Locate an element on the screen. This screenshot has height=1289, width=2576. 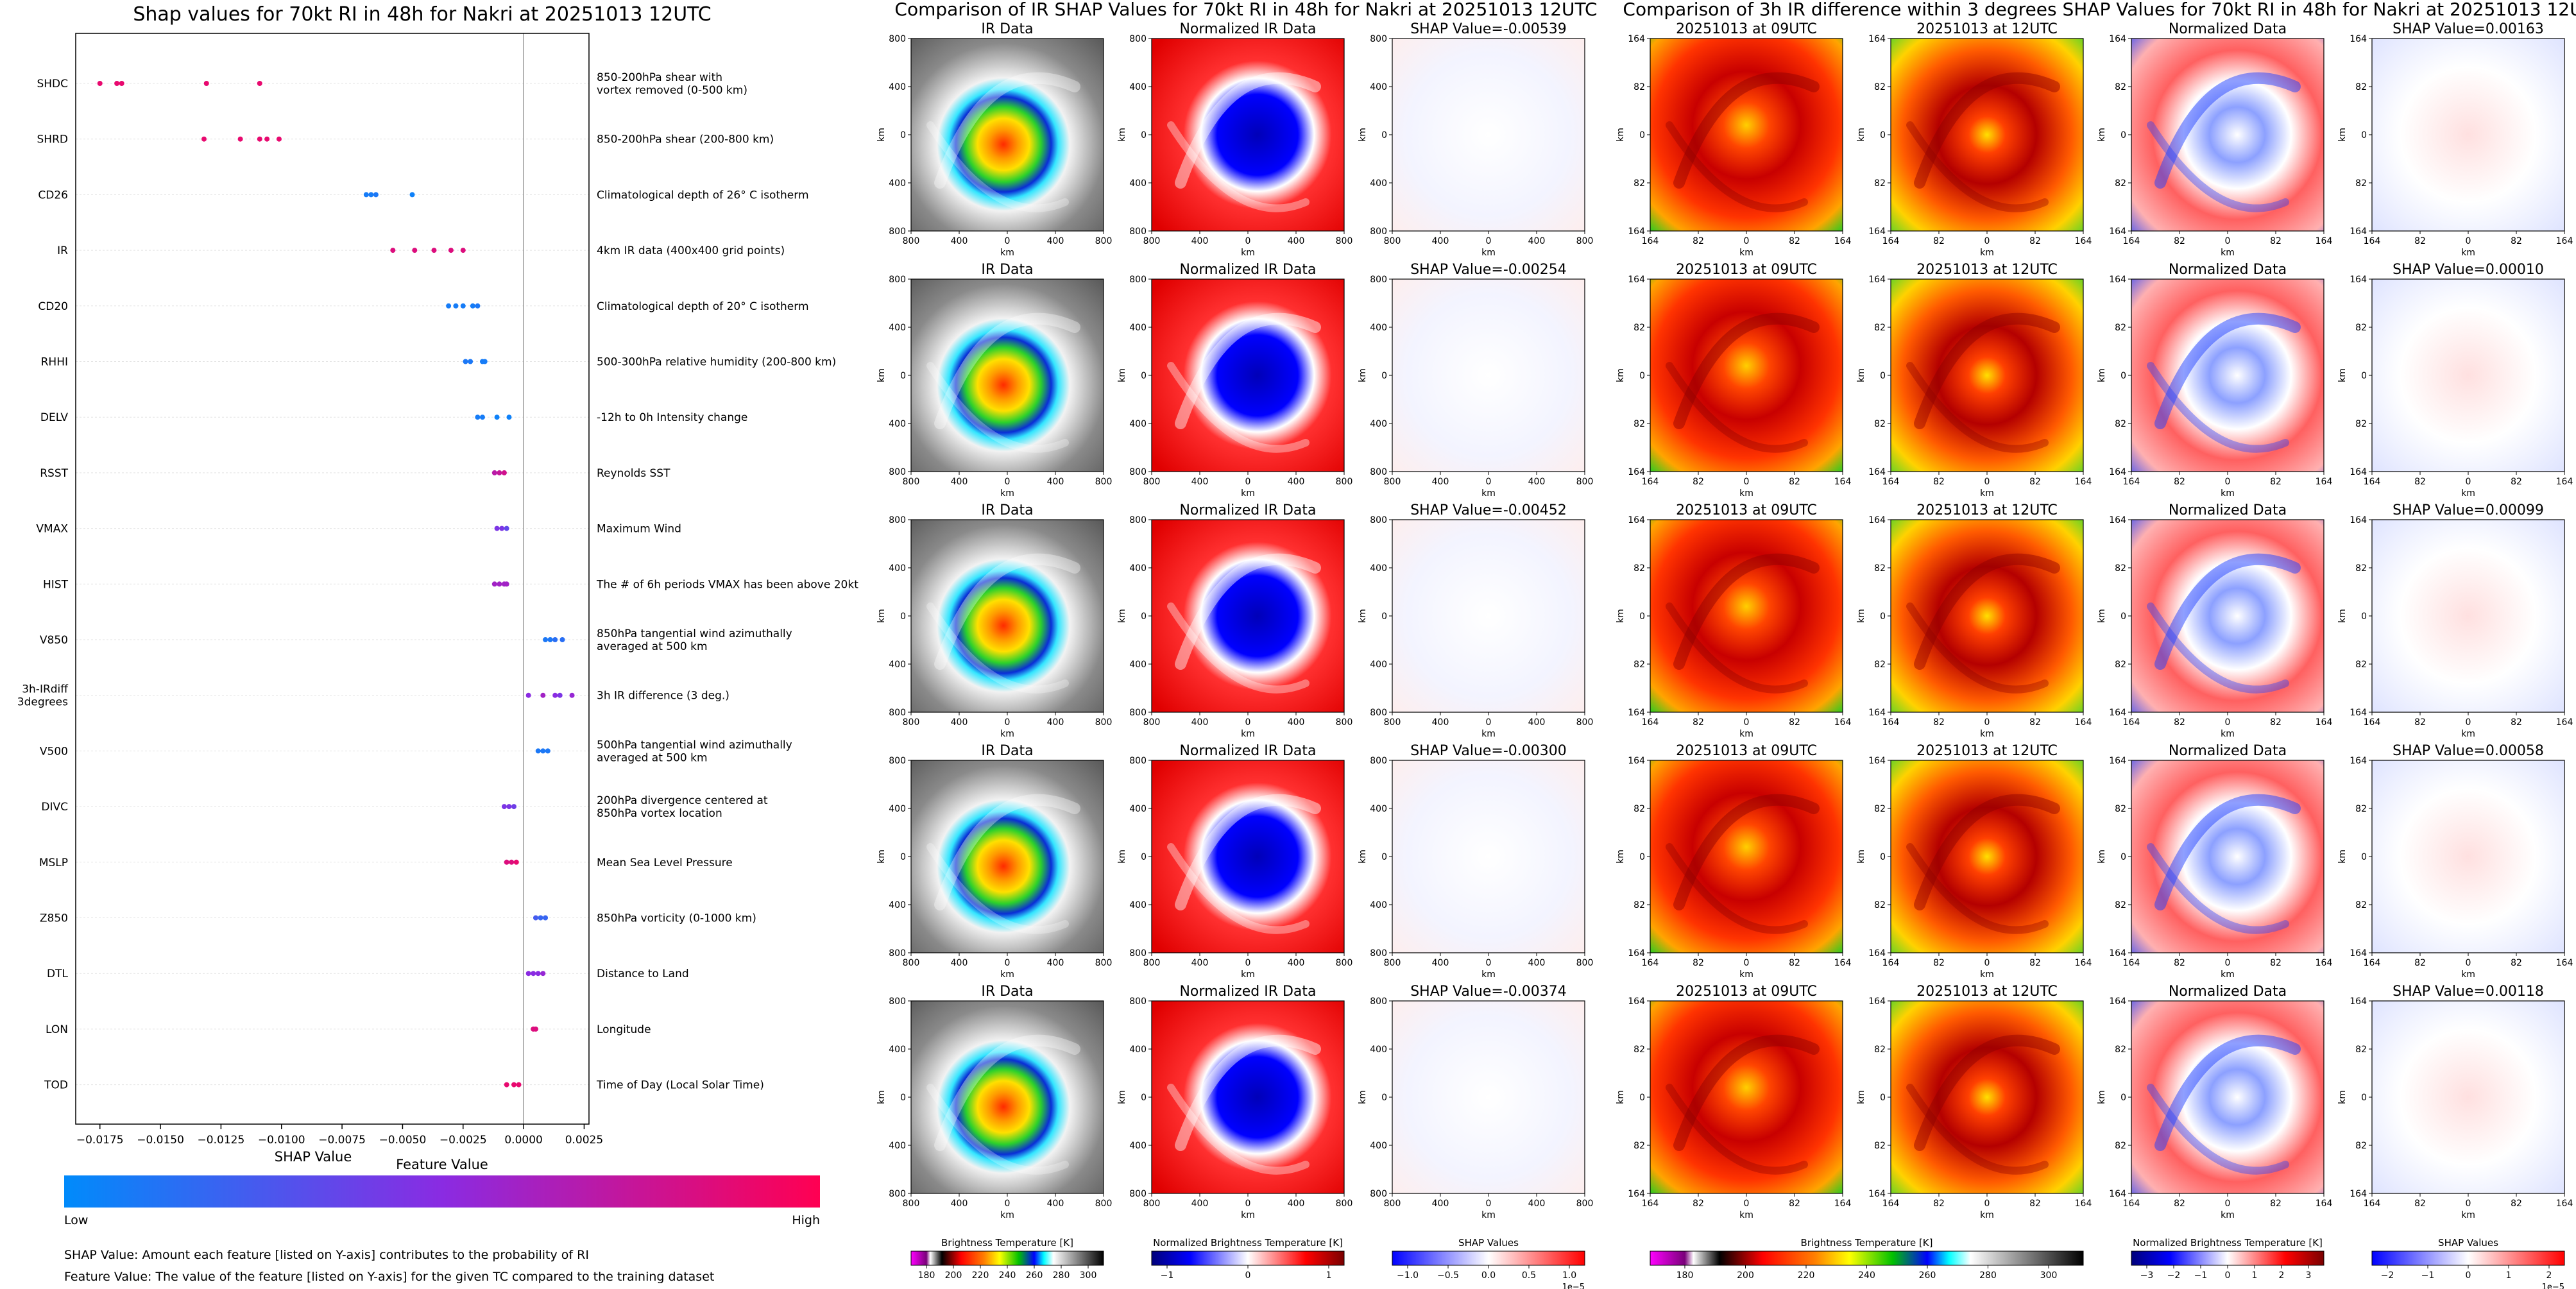
feature-code-label: CD20 is located at coordinates (53, 306).